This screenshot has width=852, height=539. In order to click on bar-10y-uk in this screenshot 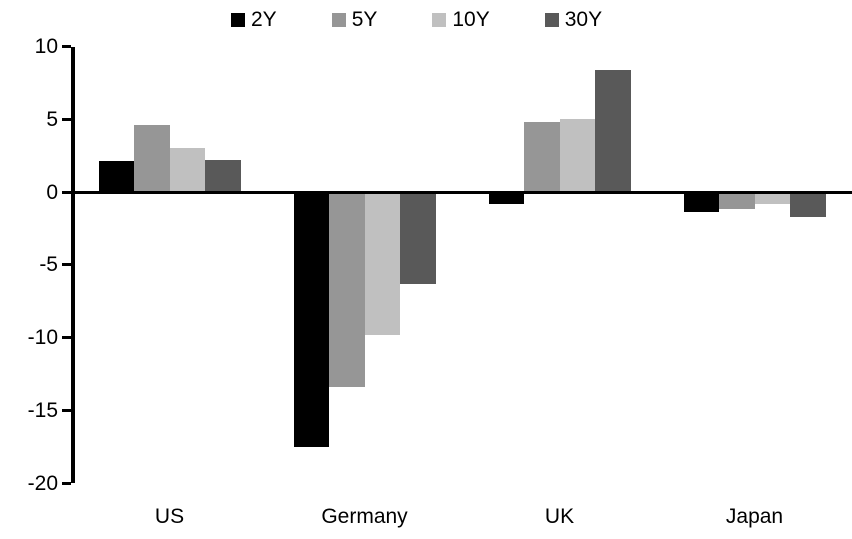, I will do `click(577, 155)`.